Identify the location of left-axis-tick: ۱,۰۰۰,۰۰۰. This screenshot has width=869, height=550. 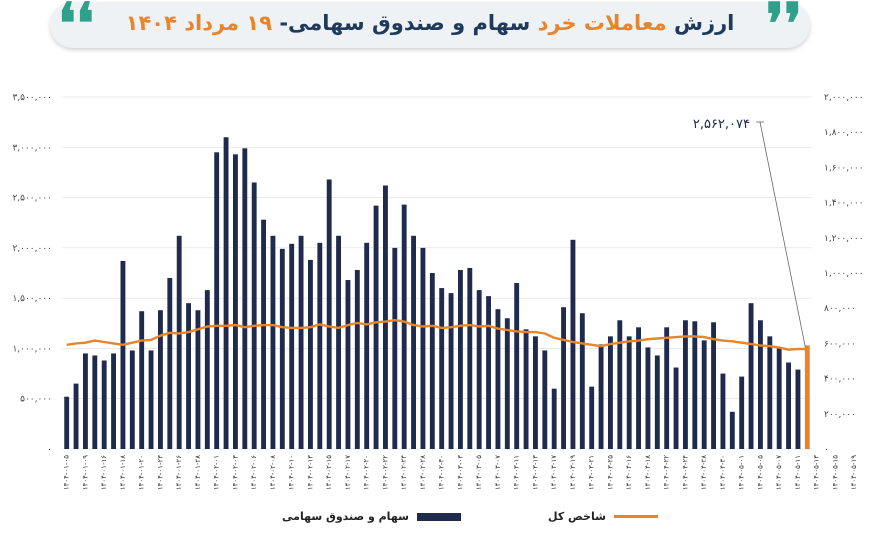
(32, 349).